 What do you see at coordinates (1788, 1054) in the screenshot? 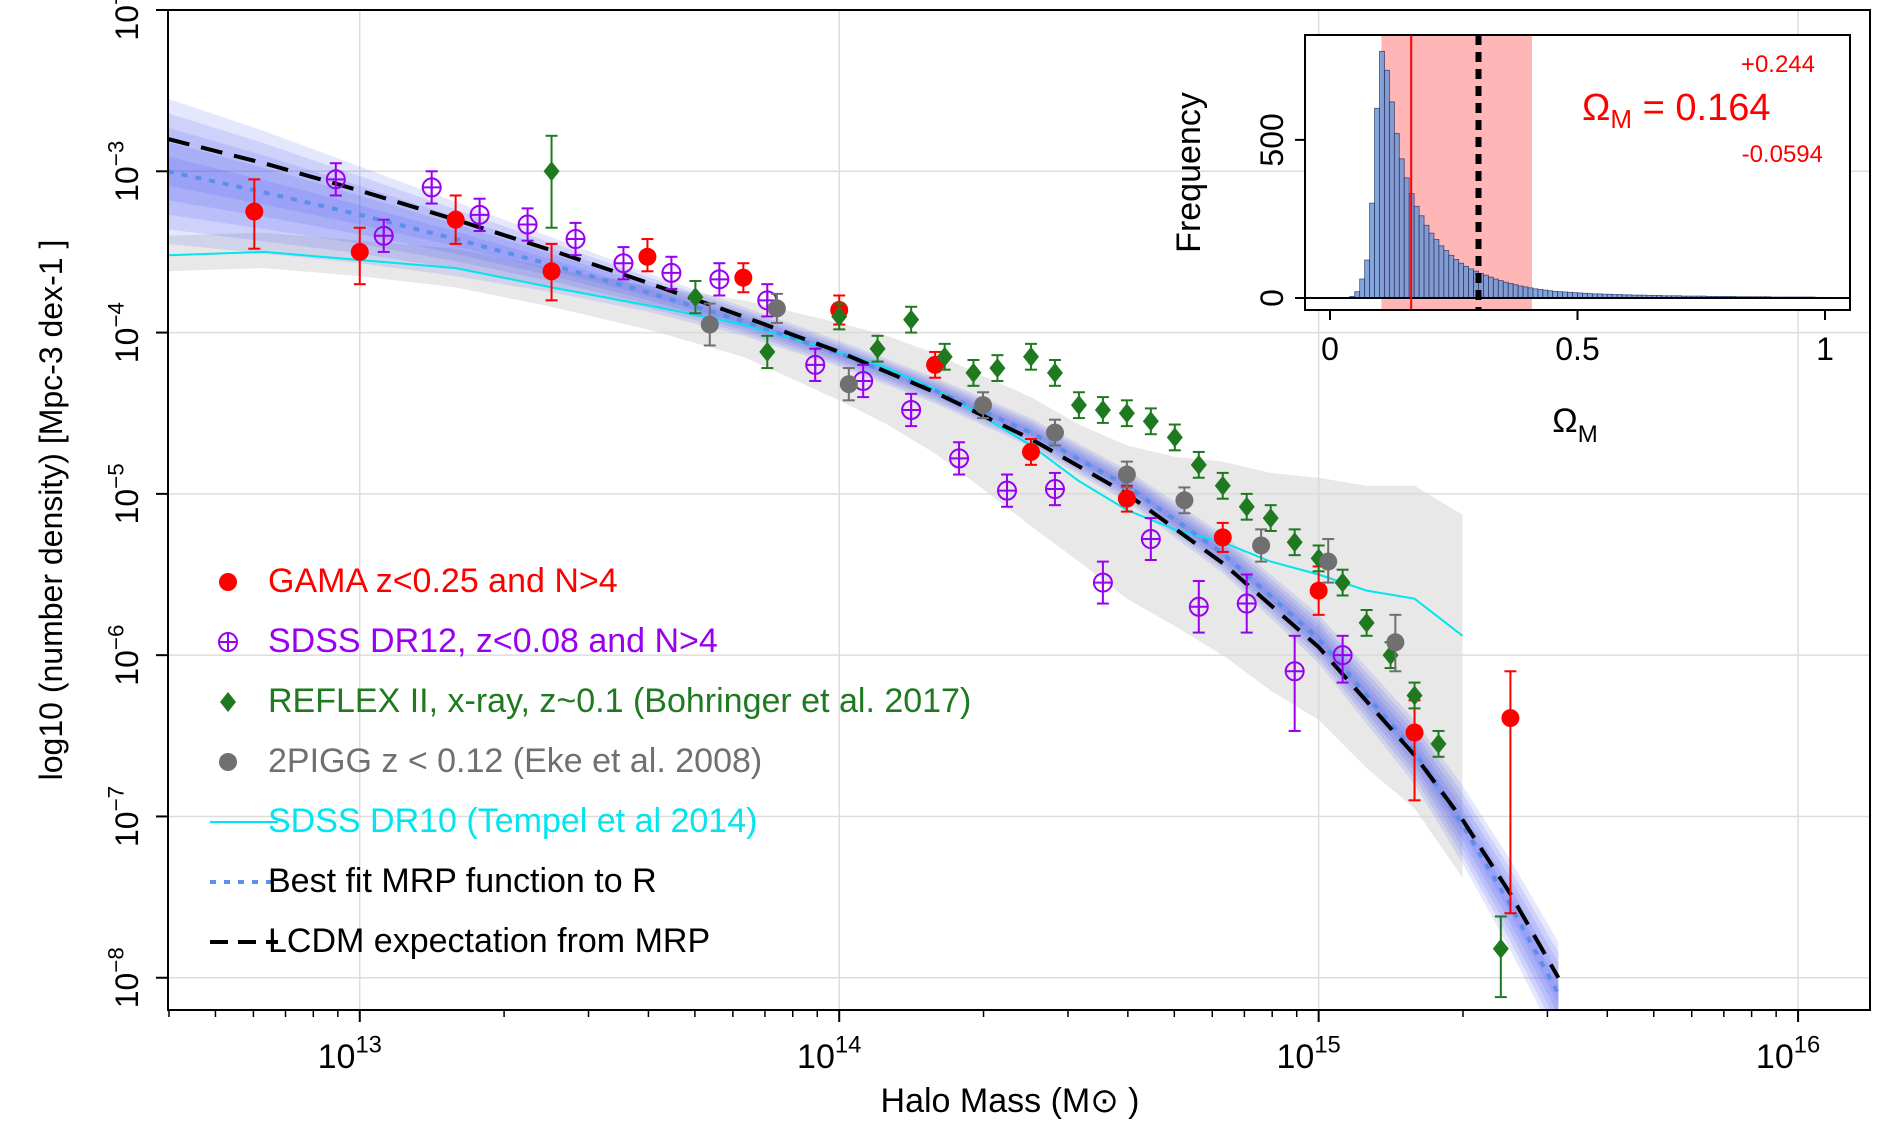
I see `x-tick-label-3: 1016` at bounding box center [1788, 1054].